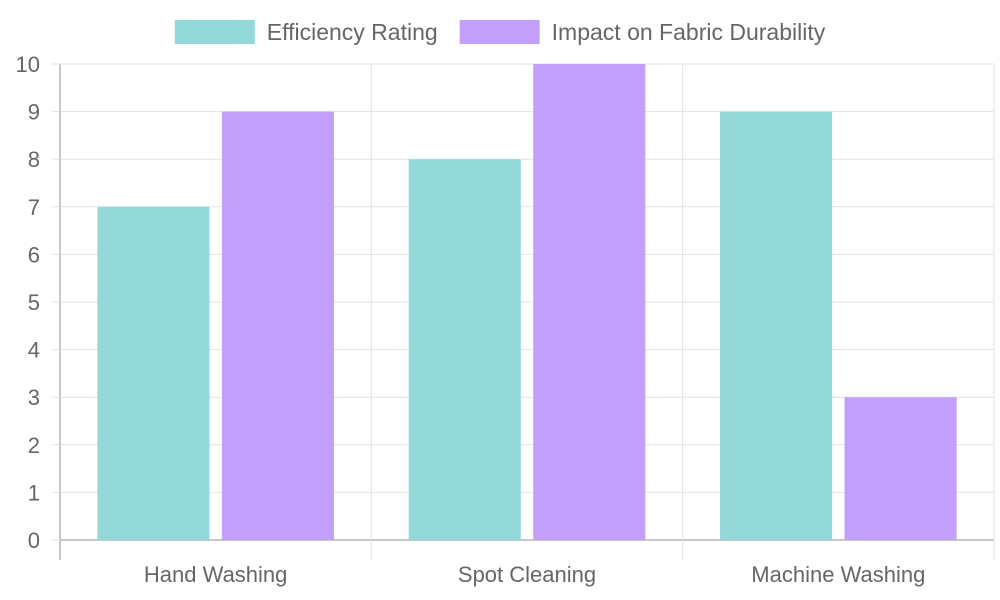 The height and width of the screenshot is (600, 1000). Describe the element at coordinates (34, 350) in the screenshot. I see `y-tick-label: 4` at that location.